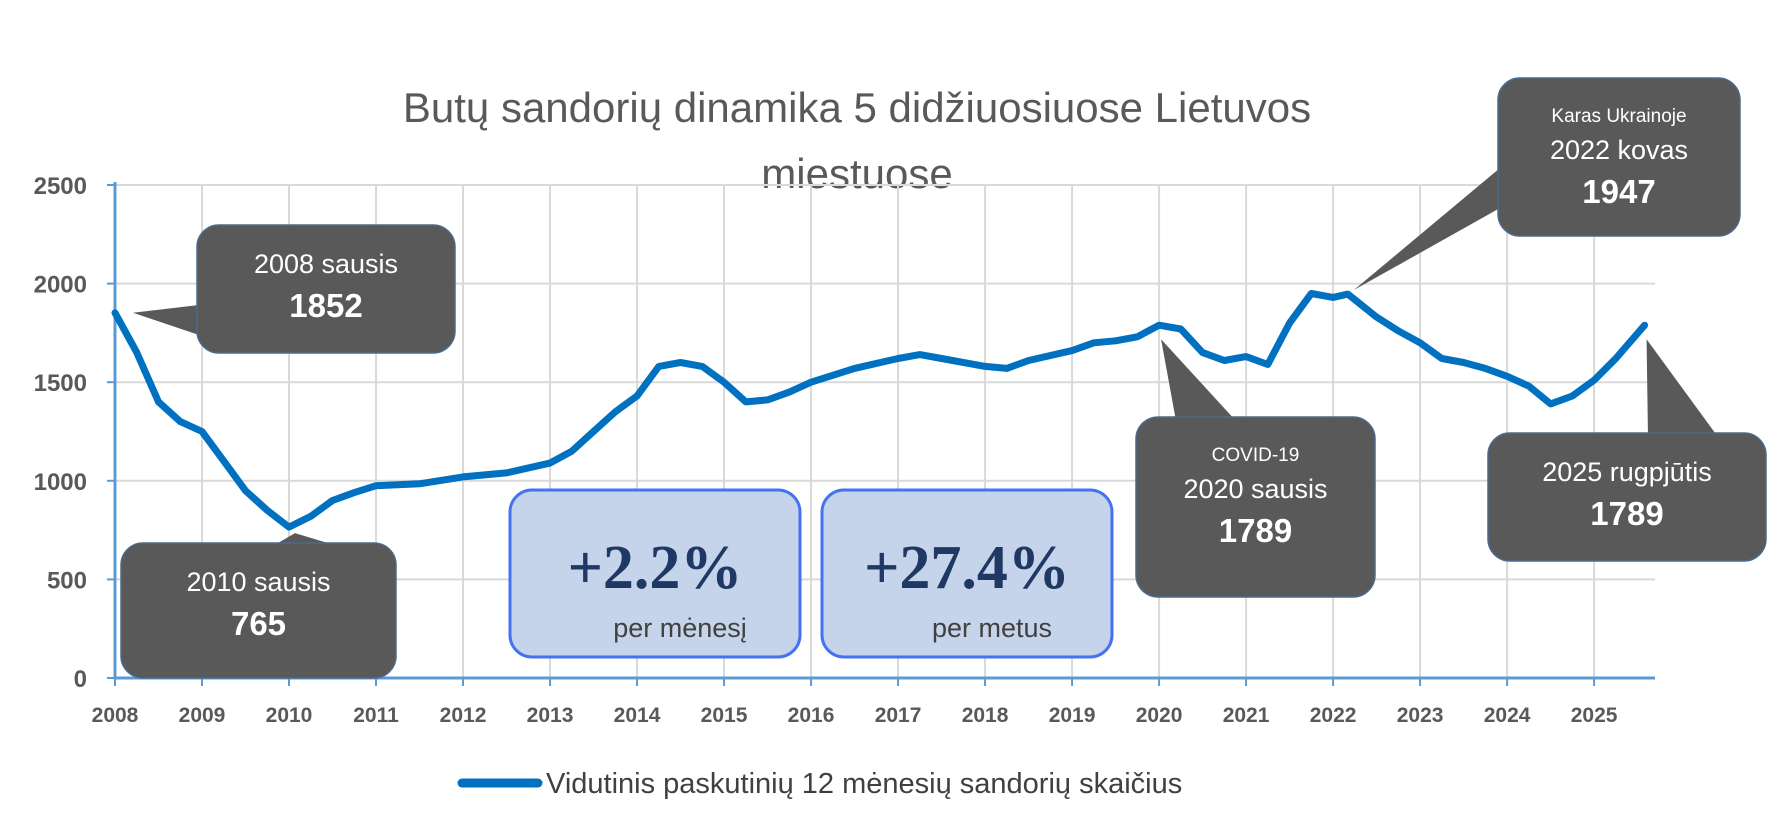  I want to click on callout-min: 2010 sausis 765, so click(258, 606).